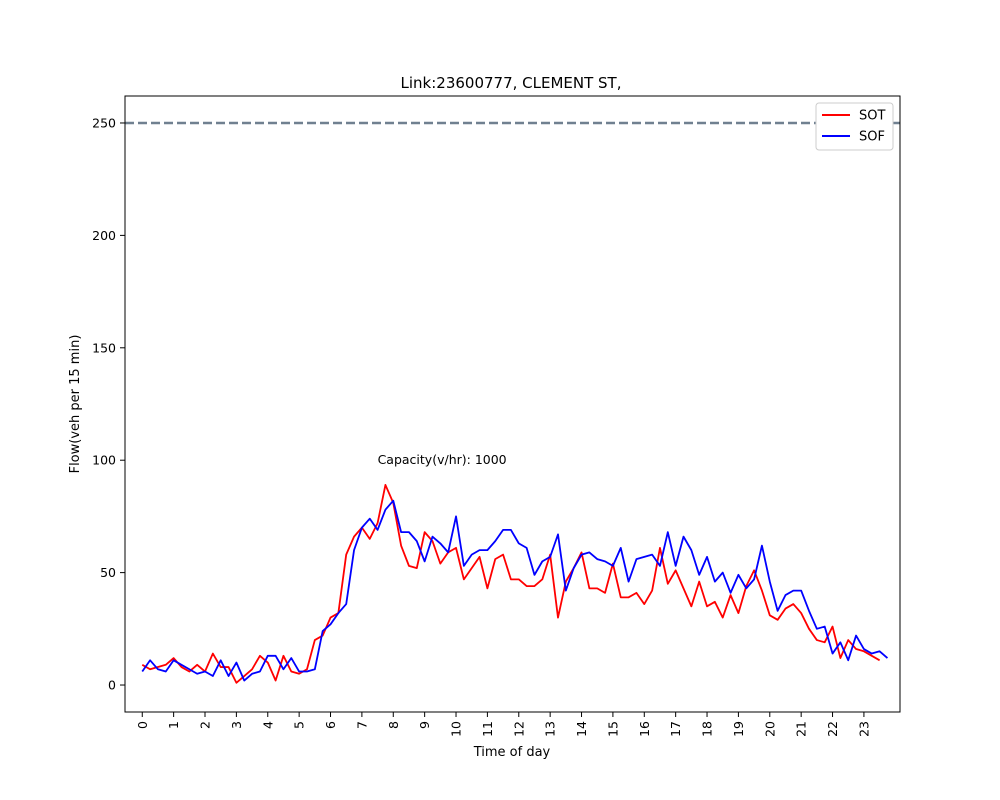 Image resolution: width=1000 pixels, height=800 pixels. What do you see at coordinates (442, 459) in the screenshot?
I see `capacity-annotation: Capacity(v/hr): 1000` at bounding box center [442, 459].